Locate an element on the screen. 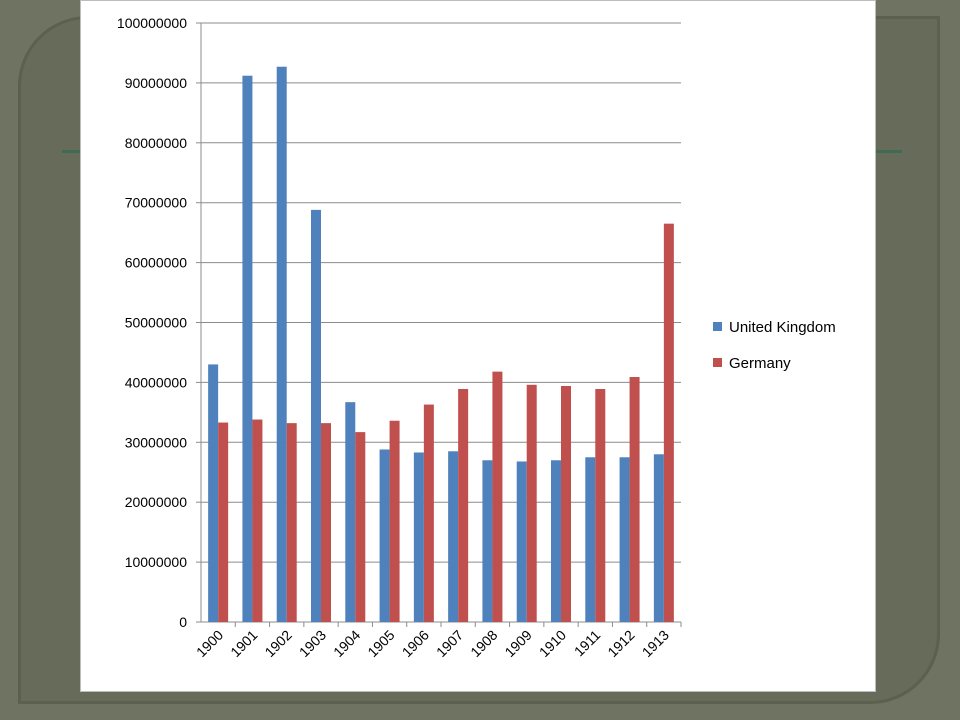  x-tick-label: 1904 is located at coordinates (346, 643).